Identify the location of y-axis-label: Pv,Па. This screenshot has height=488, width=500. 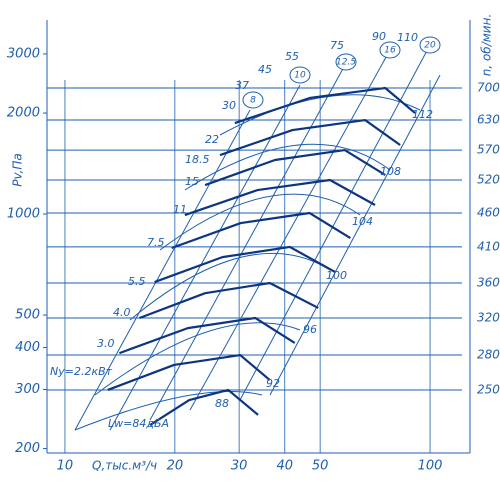
(18, 170).